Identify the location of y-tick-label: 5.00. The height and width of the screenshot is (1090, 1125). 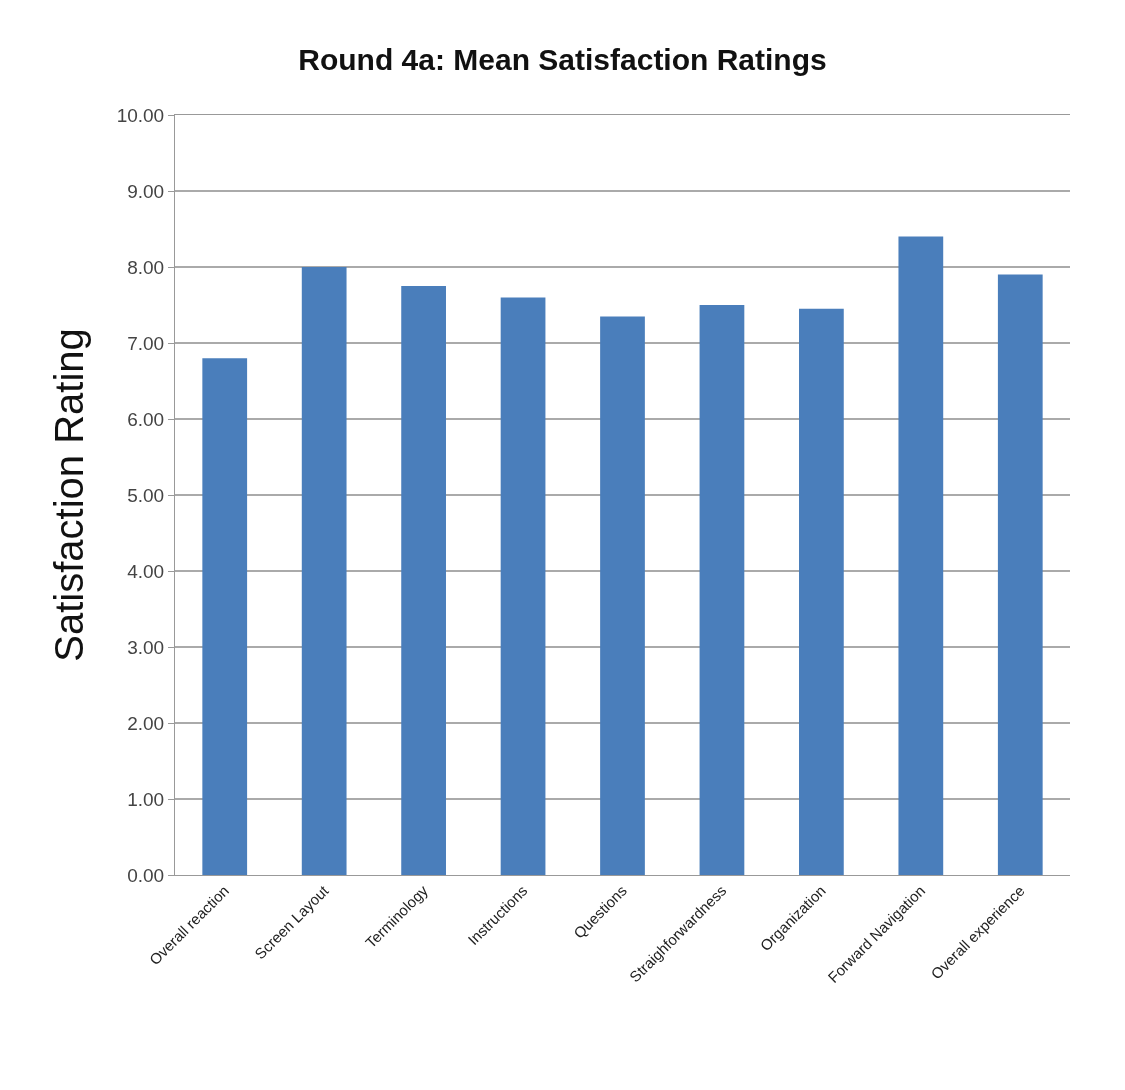
(146, 495).